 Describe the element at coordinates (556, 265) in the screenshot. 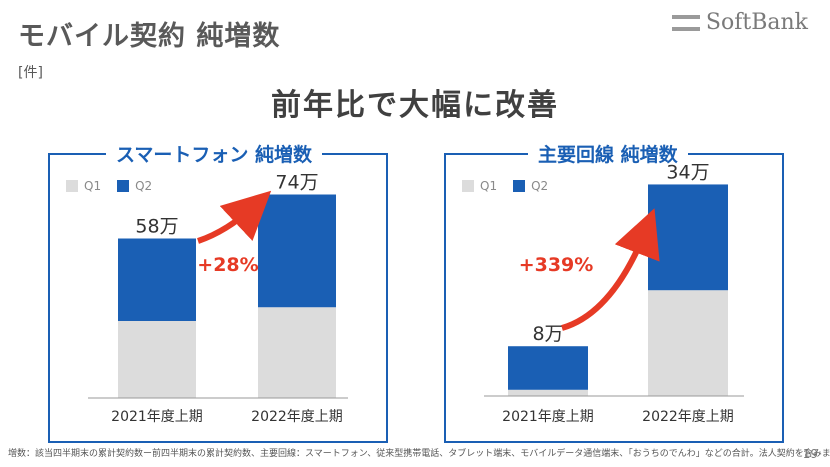

I see `growth-label: +339%` at that location.